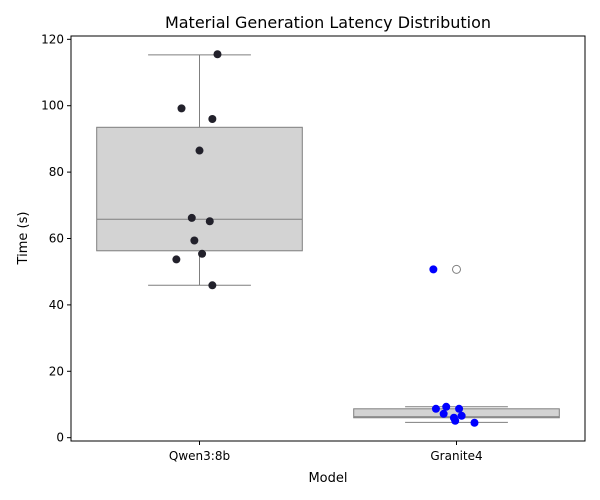  What do you see at coordinates (56, 172) in the screenshot?
I see `y-tick-label: 80` at bounding box center [56, 172].